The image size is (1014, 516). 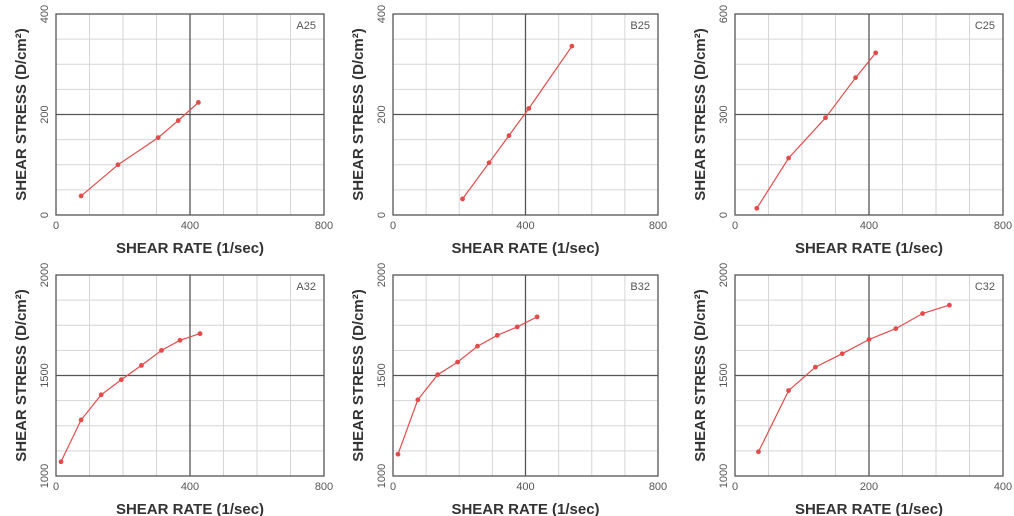 What do you see at coordinates (640, 287) in the screenshot?
I see `panel-title: B32` at bounding box center [640, 287].